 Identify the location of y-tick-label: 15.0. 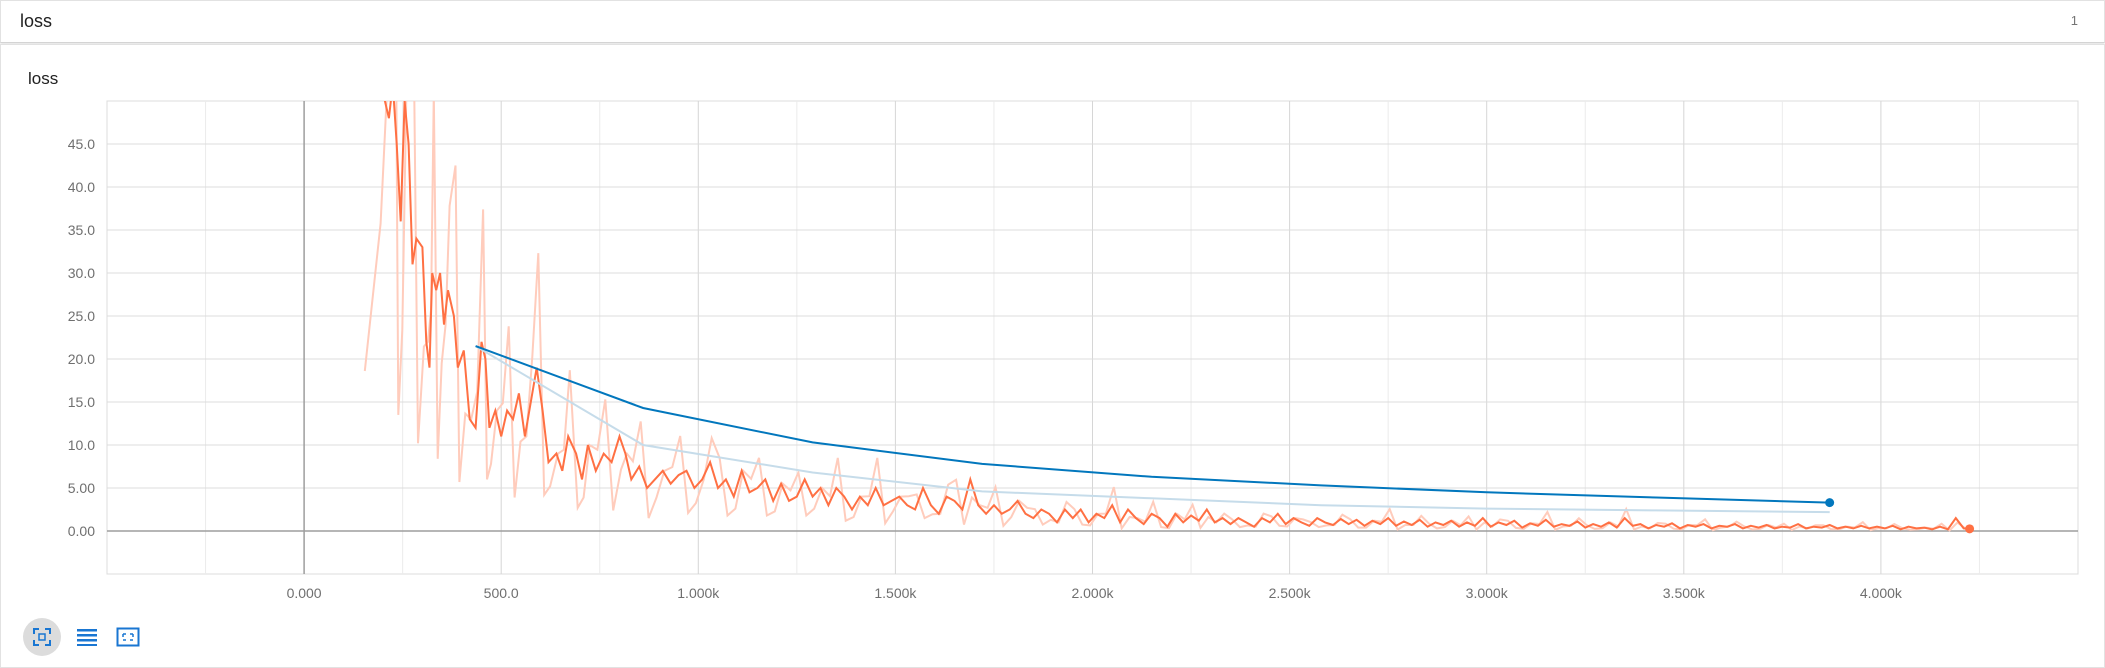
(81, 402).